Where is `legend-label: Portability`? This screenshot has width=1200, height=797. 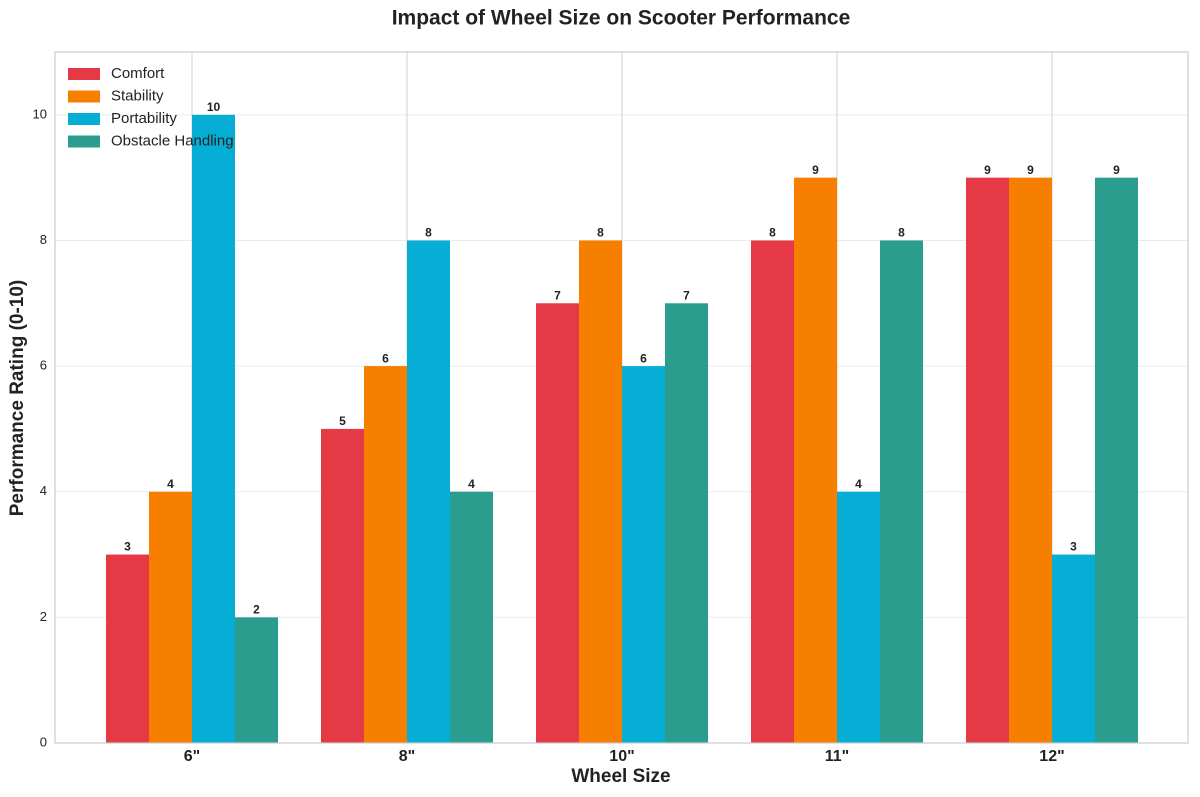 legend-label: Portability is located at coordinates (144, 118).